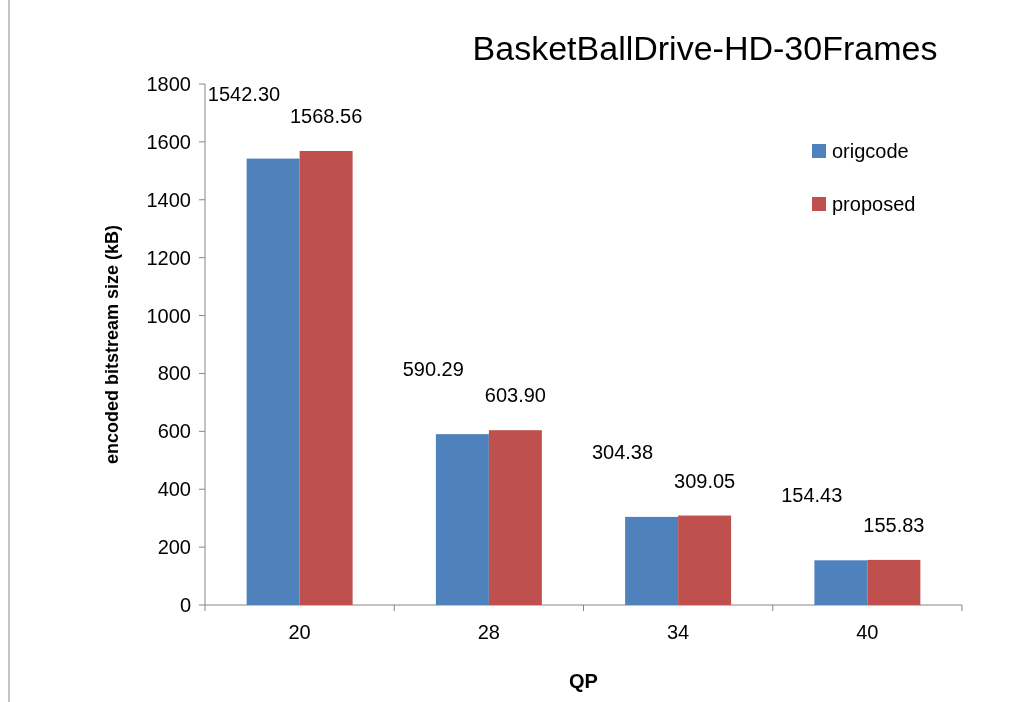  What do you see at coordinates (326, 115) in the screenshot?
I see `data-label: 1568.56` at bounding box center [326, 115].